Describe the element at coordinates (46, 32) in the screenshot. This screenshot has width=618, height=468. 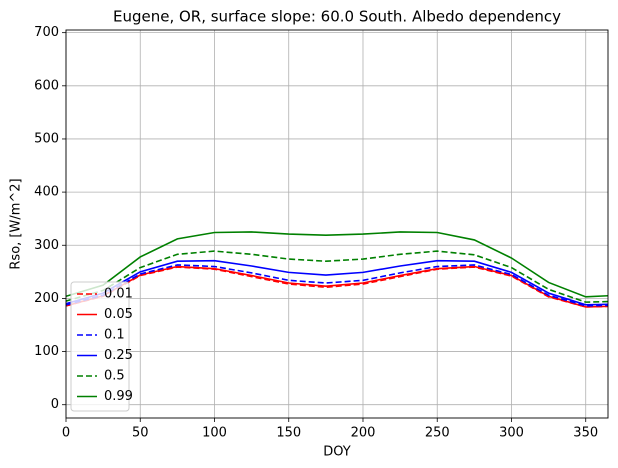
I see `y-tick-label: 700` at that location.